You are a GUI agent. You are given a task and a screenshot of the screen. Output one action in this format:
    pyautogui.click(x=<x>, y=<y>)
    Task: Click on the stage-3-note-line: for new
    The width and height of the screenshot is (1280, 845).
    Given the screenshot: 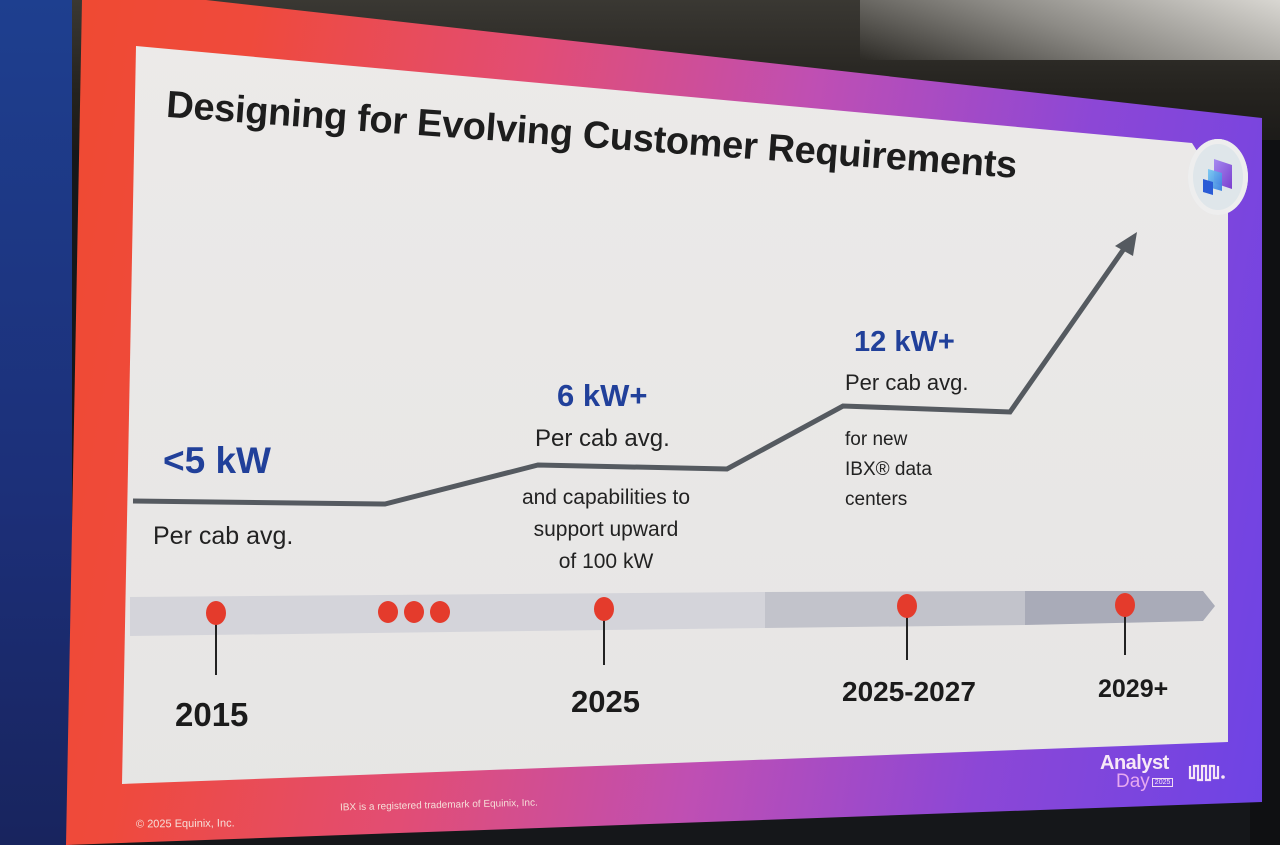 What is the action you would take?
    pyautogui.click(x=876, y=439)
    